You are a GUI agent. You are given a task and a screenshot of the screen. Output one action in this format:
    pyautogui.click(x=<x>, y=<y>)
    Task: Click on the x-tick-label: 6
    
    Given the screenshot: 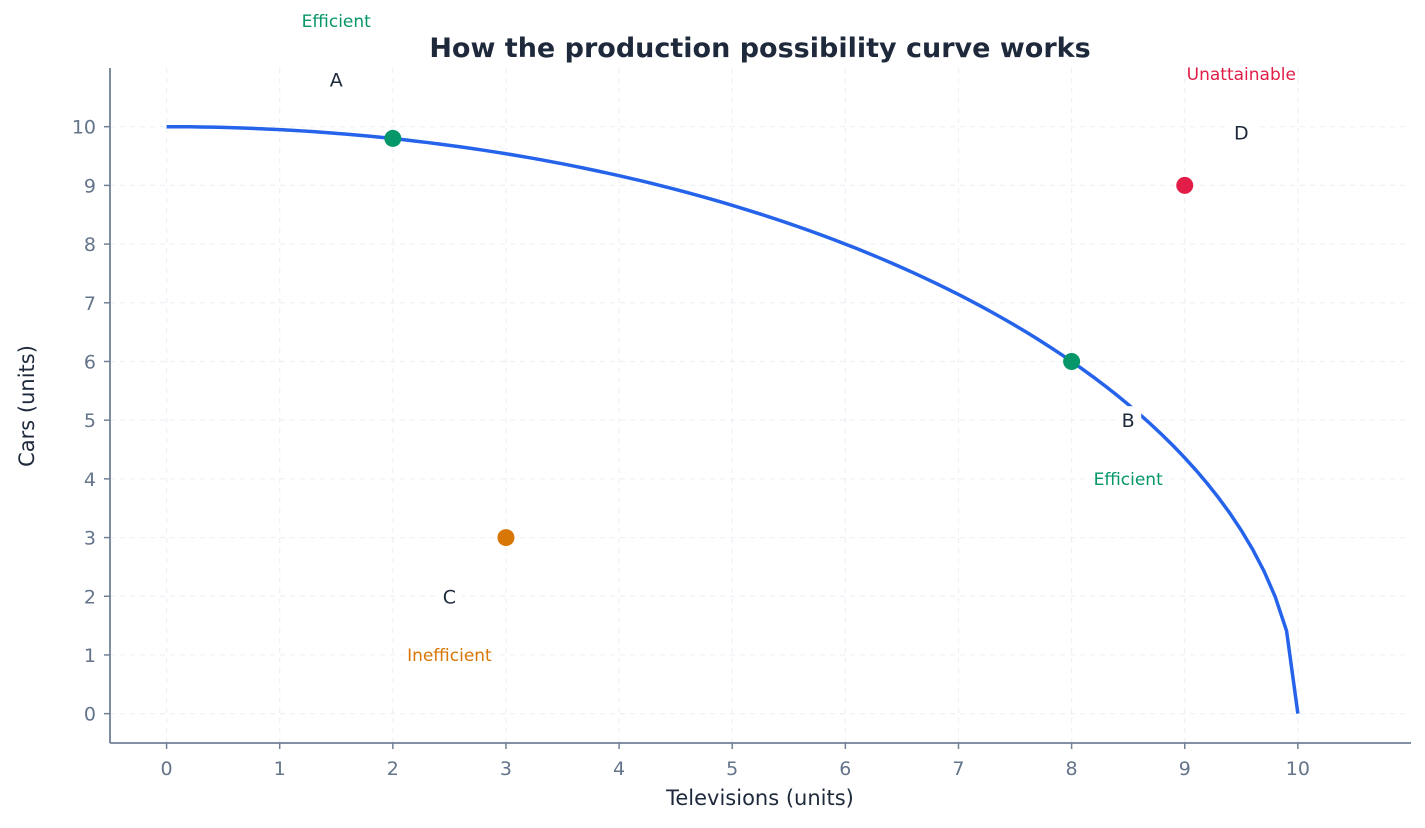 What is the action you would take?
    pyautogui.click(x=845, y=769)
    